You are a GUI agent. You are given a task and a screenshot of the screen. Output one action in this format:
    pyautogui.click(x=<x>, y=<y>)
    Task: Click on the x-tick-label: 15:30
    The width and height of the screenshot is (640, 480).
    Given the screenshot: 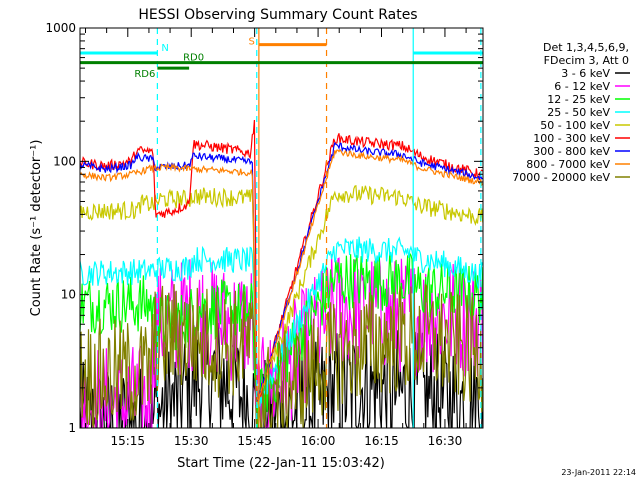 What is the action you would take?
    pyautogui.click(x=191, y=441)
    